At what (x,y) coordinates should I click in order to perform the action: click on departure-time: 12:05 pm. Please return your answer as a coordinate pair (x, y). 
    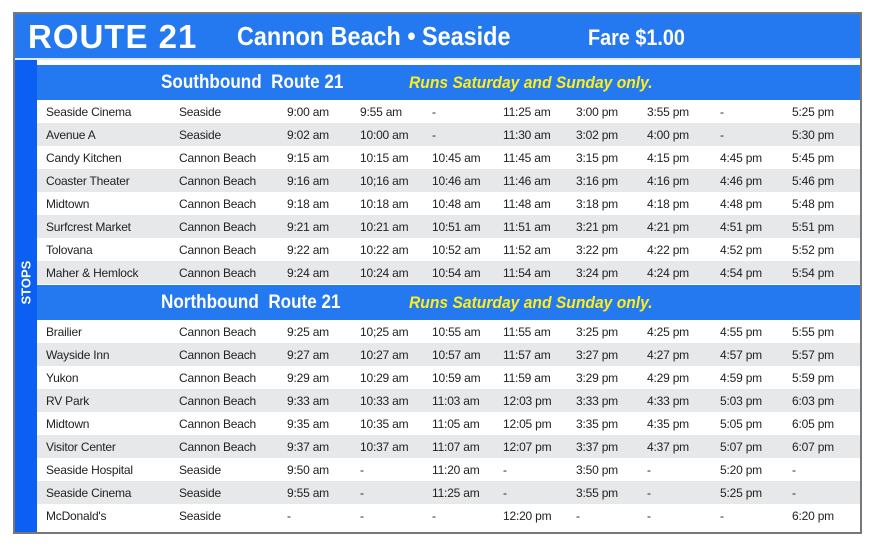
    Looking at the image, I should click on (527, 424).